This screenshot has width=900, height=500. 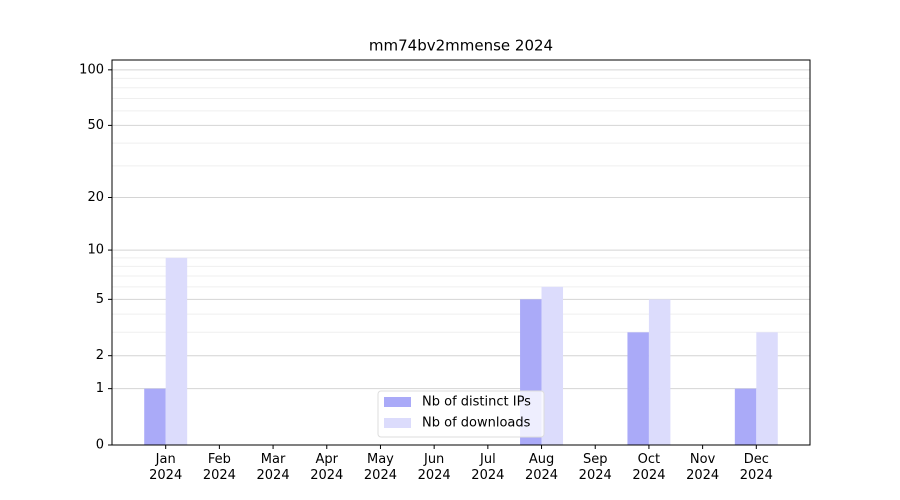 I want to click on y-tick-label: 0, so click(x=100, y=445).